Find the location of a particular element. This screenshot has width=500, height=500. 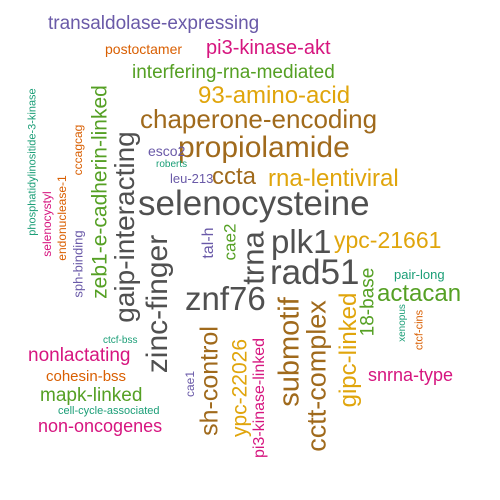

word: cohesin-bss is located at coordinates (86, 376).